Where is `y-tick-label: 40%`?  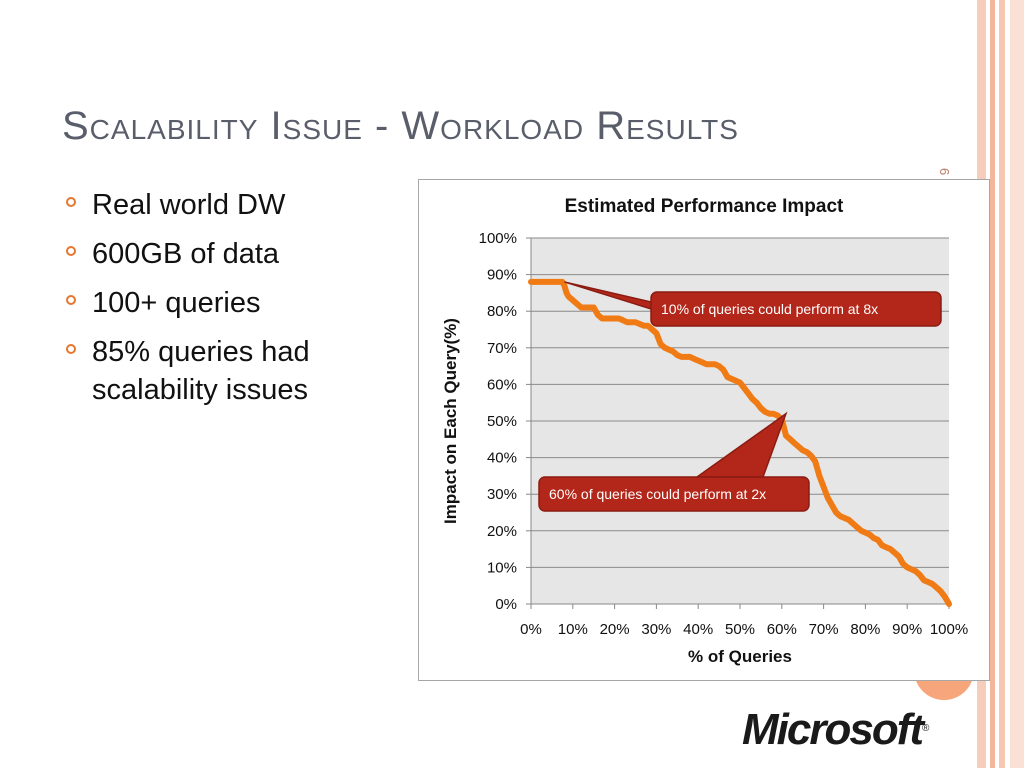 y-tick-label: 40% is located at coordinates (502, 458).